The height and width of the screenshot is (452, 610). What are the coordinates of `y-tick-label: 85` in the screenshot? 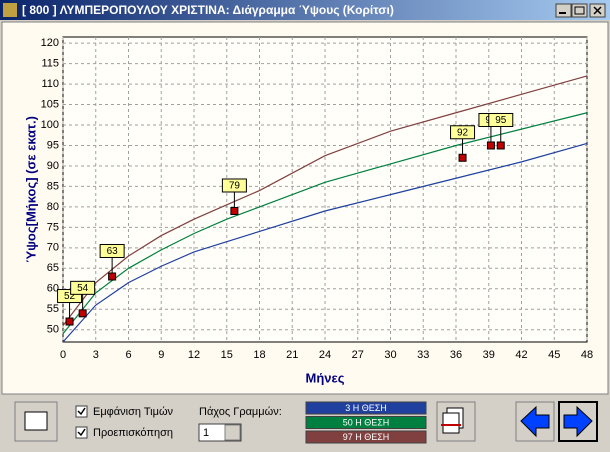 It's located at (53, 186).